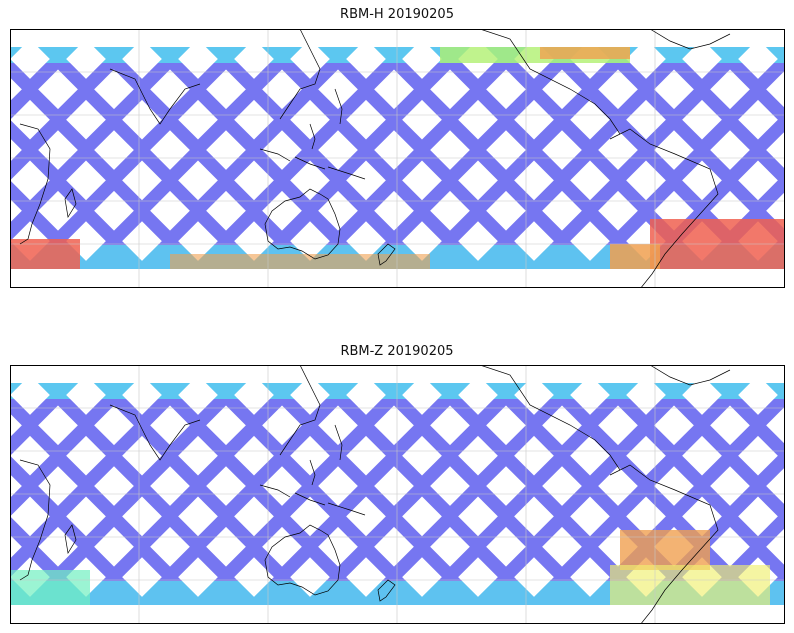 Image resolution: width=794 pixels, height=633 pixels. What do you see at coordinates (635, 256) in the screenshot?
I see `hotspot-south-america-tip` at bounding box center [635, 256].